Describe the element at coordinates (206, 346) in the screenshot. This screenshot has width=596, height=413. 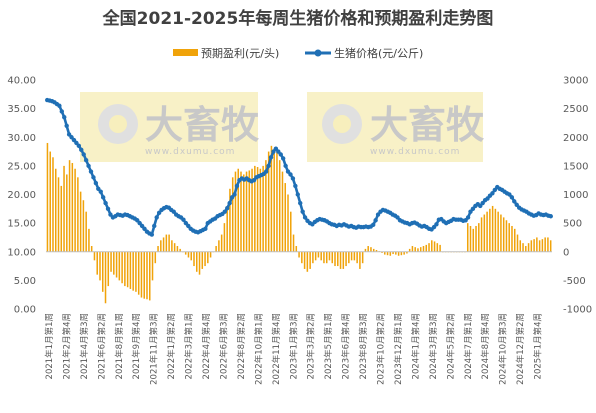
I see `x-tick-label: 2022年4月第4周` at that location.